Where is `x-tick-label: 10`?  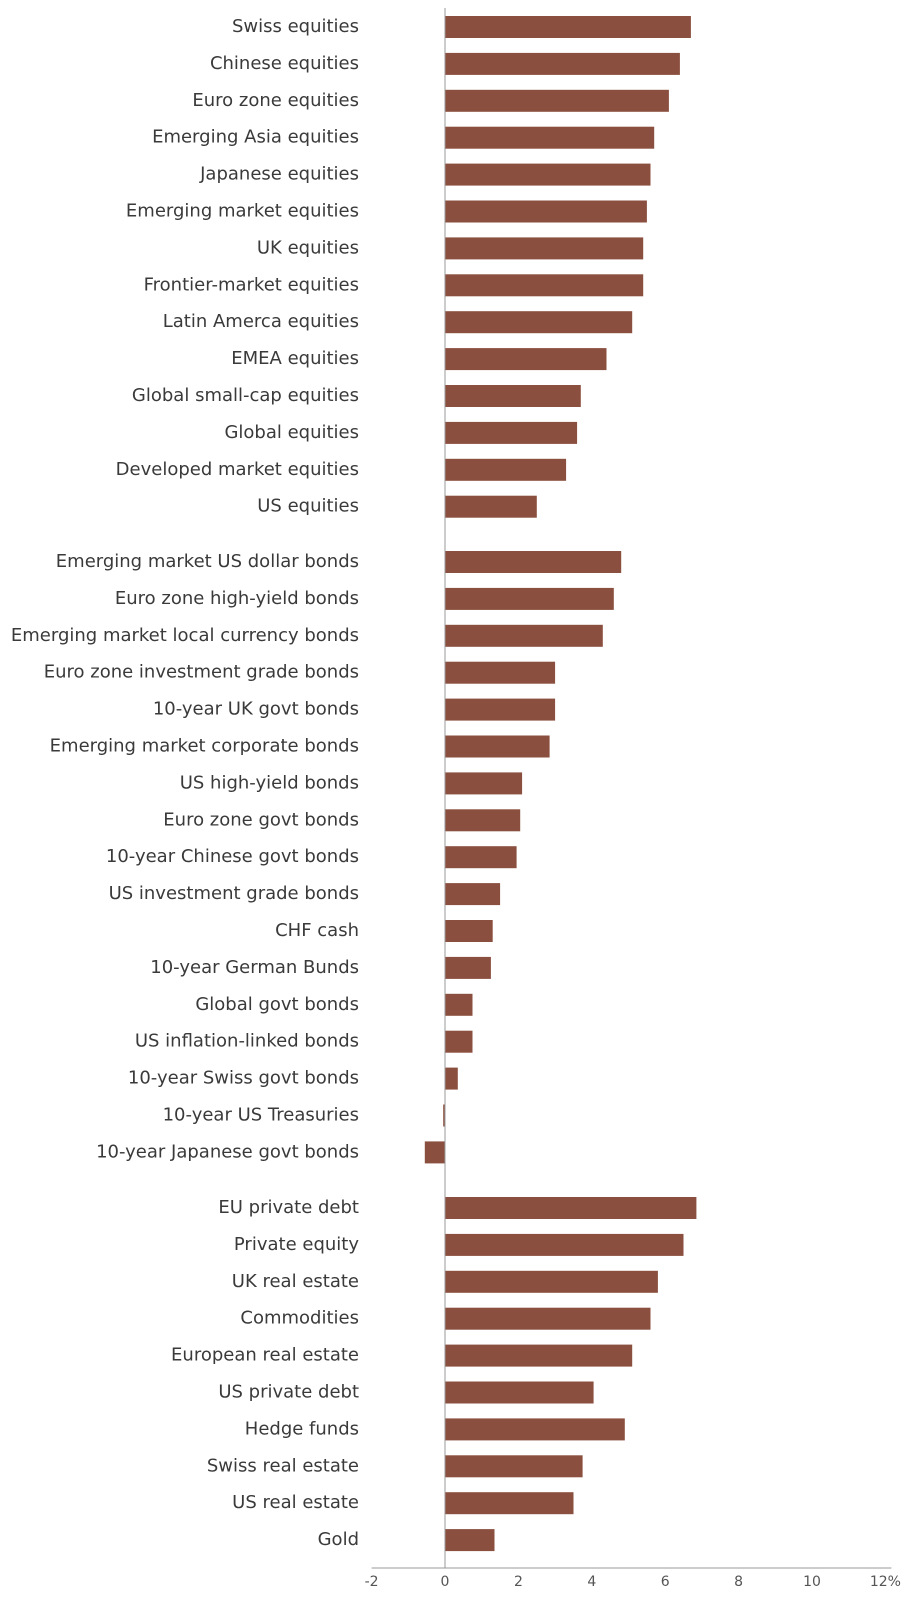
x-tick-label: 10 is located at coordinates (812, 1582).